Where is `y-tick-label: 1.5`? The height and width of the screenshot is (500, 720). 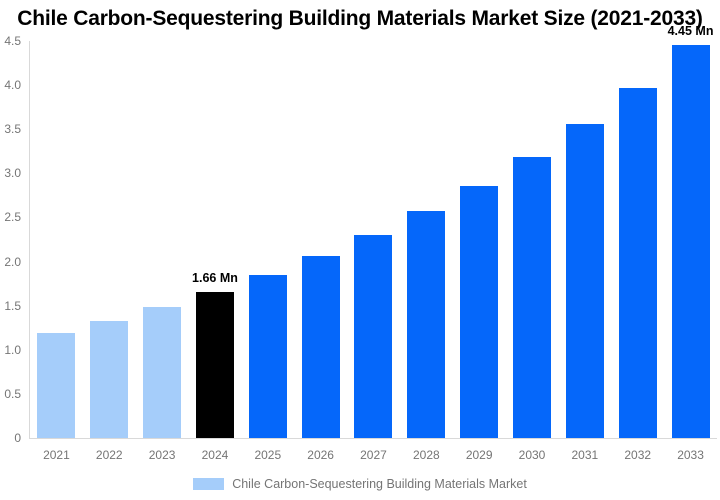 y-tick-label: 1.5 is located at coordinates (12, 305).